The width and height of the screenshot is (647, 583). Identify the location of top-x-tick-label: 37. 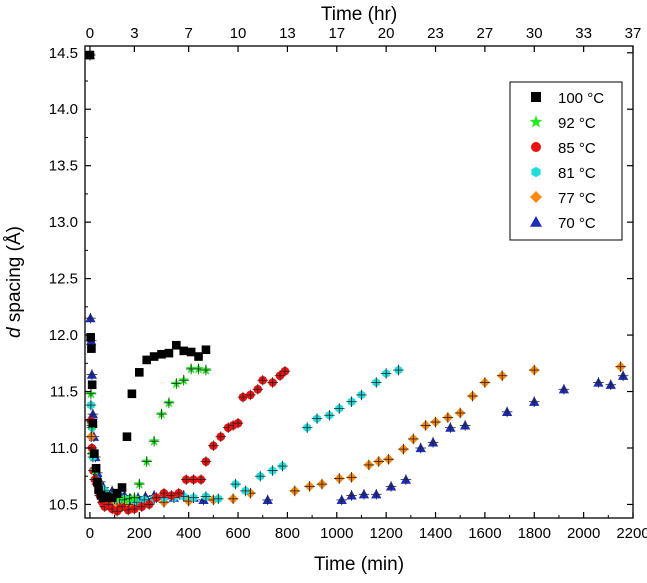
(633, 33).